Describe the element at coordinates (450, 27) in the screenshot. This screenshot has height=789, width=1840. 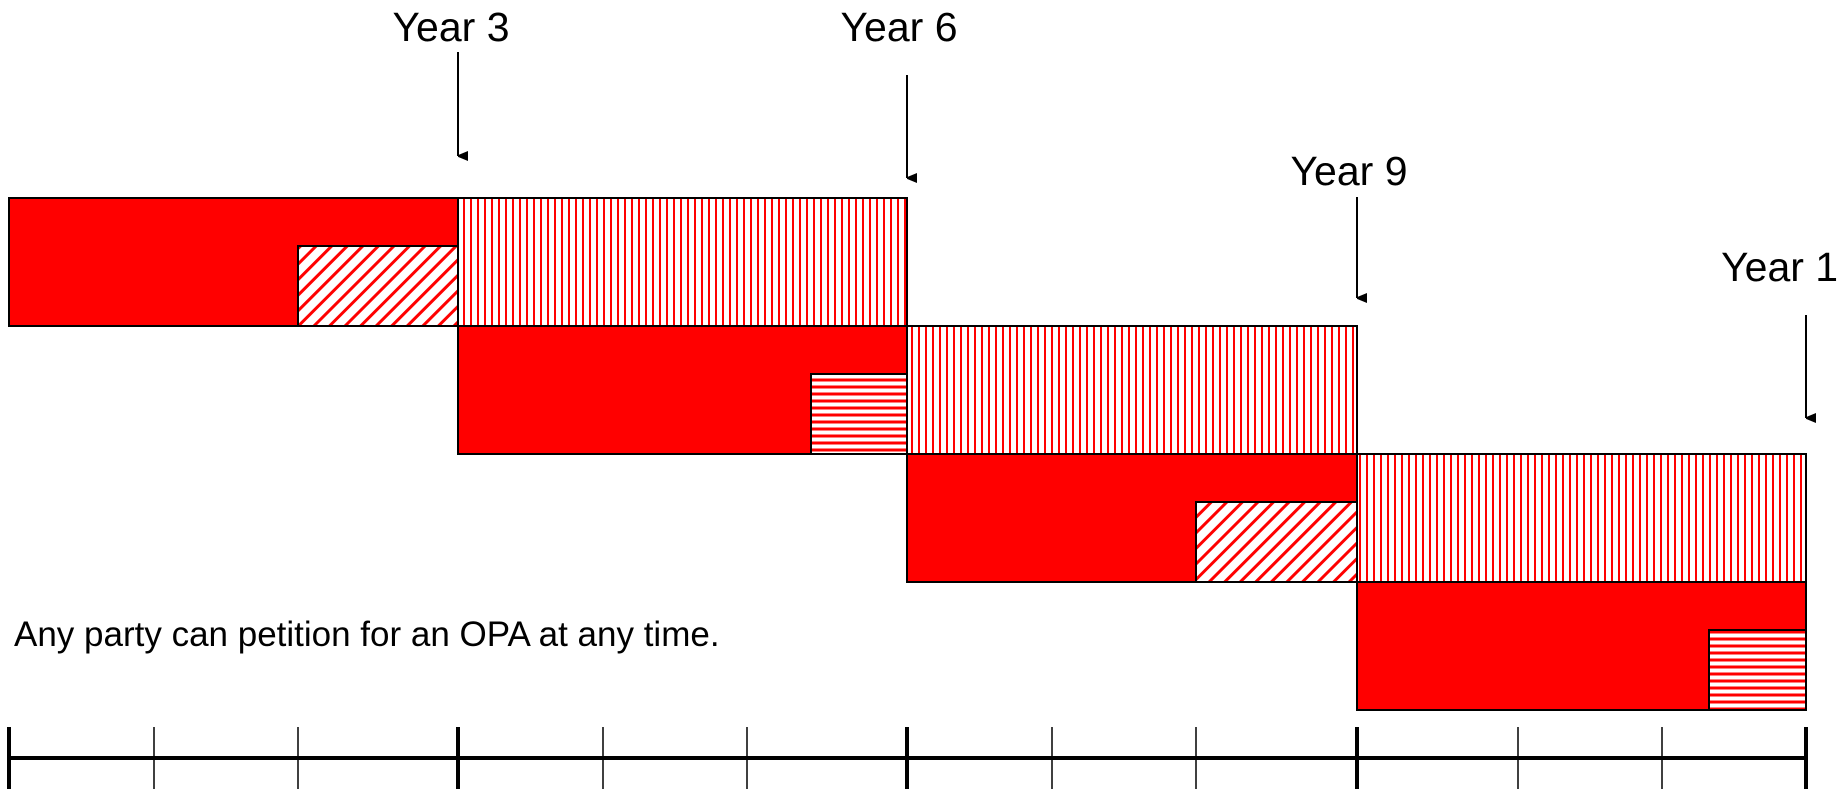
I see `year-3-label: Year 3` at that location.